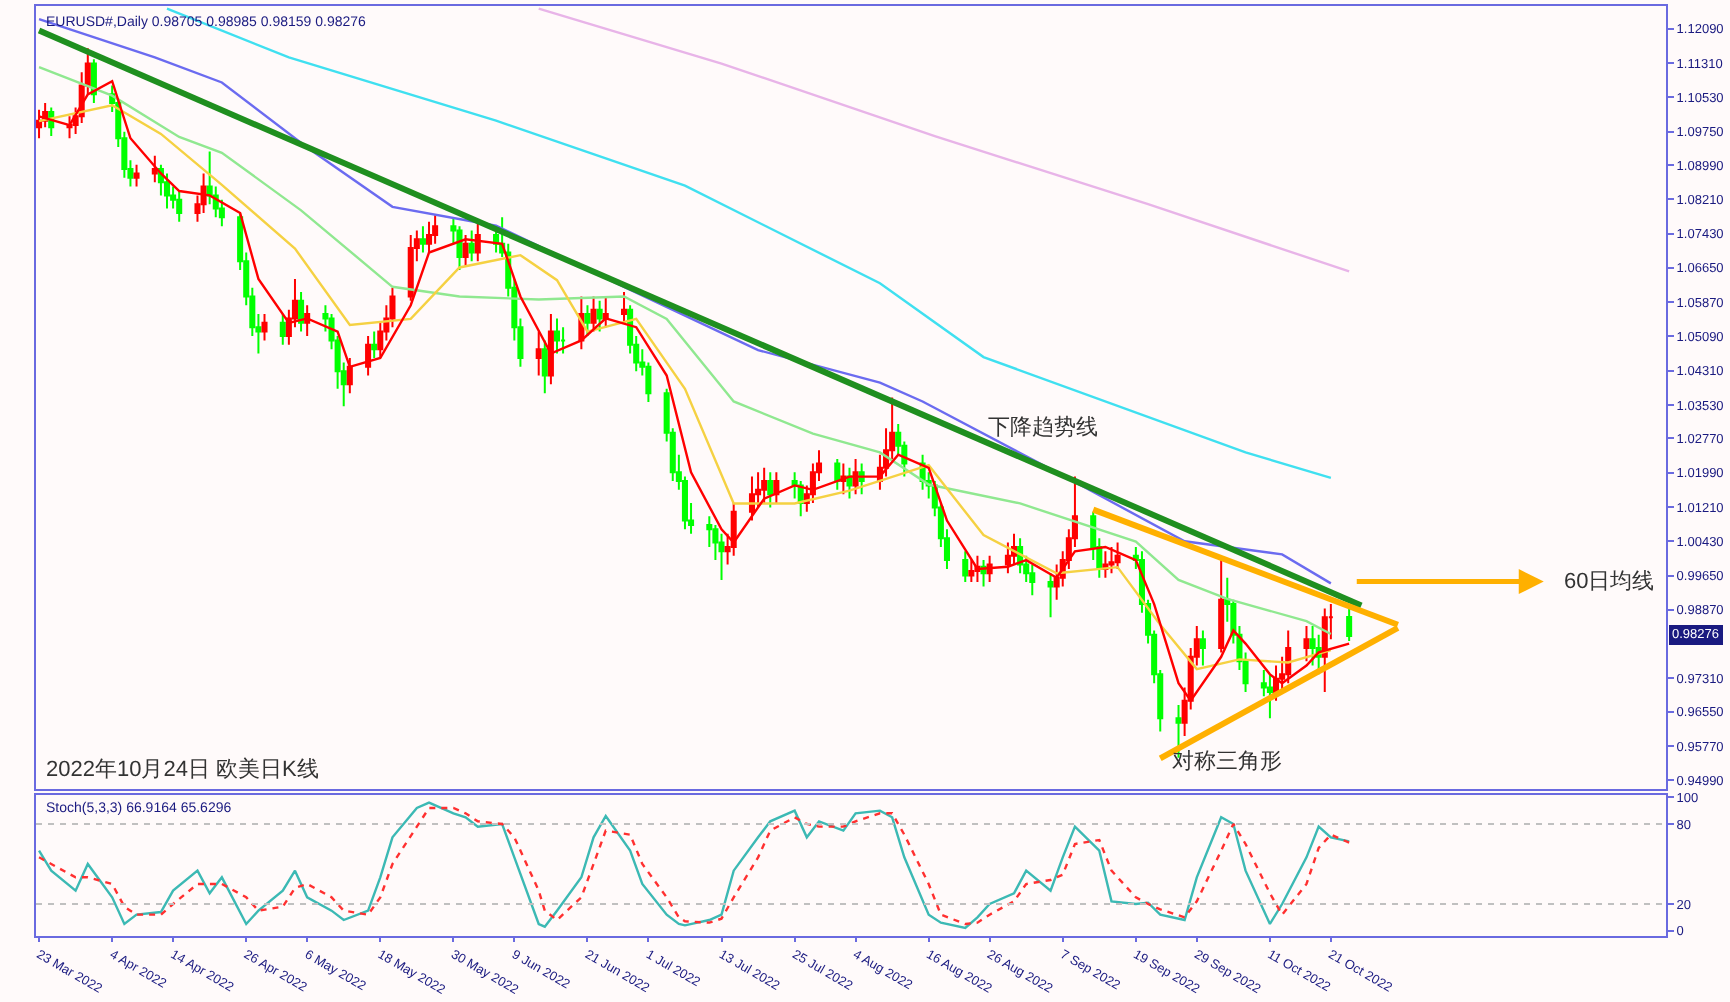  I want to click on annotation: 2022年10月24日 欧美日K线, so click(182, 769).